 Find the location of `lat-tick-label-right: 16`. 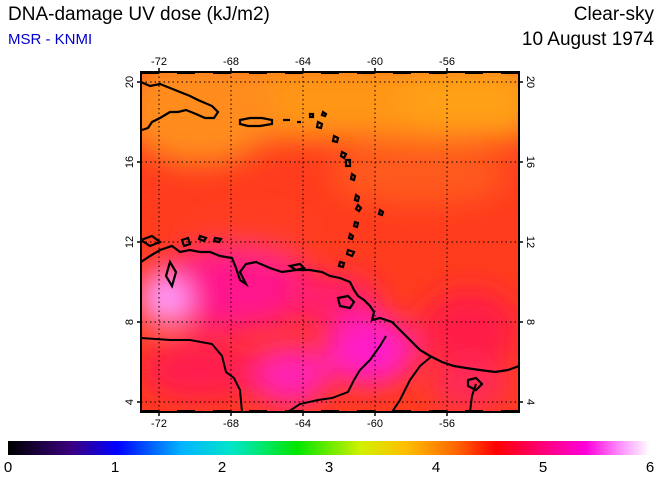

lat-tick-label-right: 16 is located at coordinates (530, 162).